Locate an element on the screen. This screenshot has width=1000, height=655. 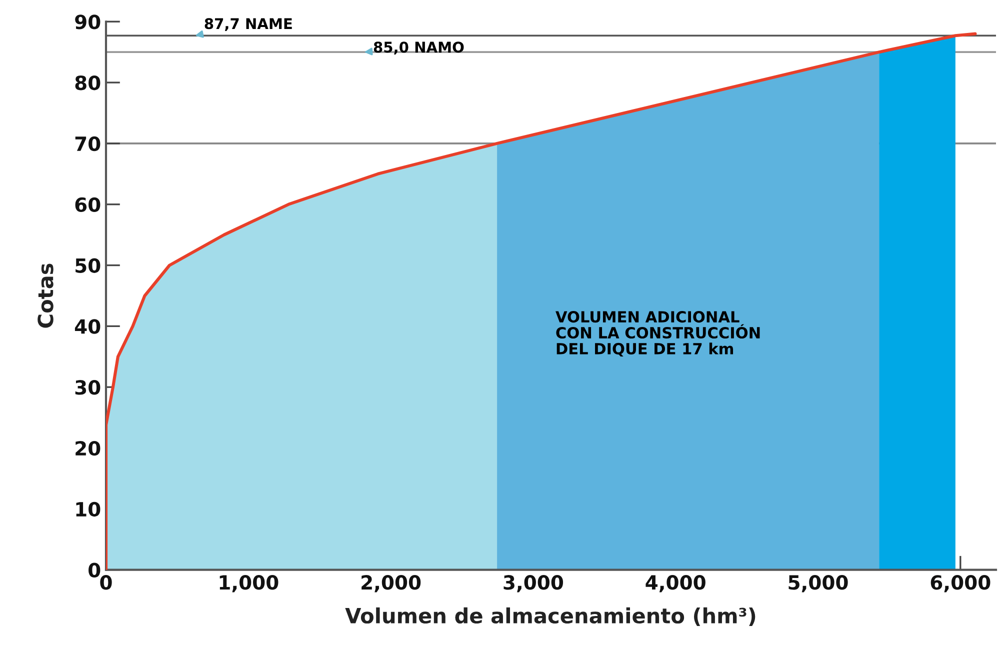
y-tick-label: 40 is located at coordinates (87, 326).